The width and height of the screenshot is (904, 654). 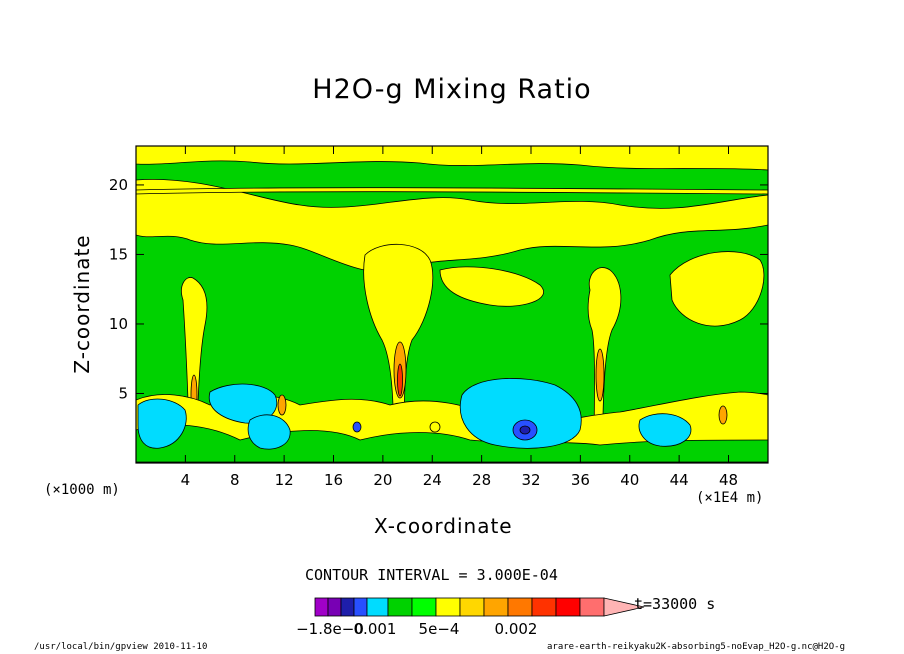 What do you see at coordinates (432, 480) in the screenshot?
I see `x-tick-label: 24` at bounding box center [432, 480].